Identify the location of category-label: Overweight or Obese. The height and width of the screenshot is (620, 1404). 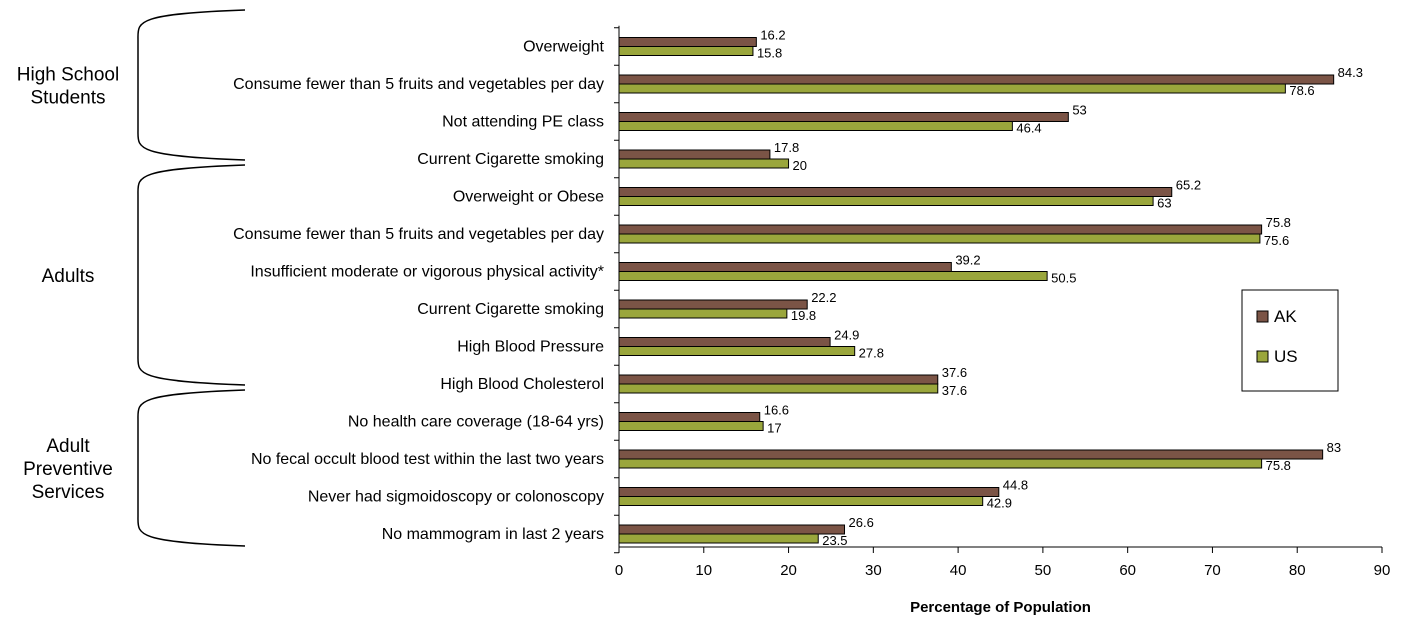
(528, 197).